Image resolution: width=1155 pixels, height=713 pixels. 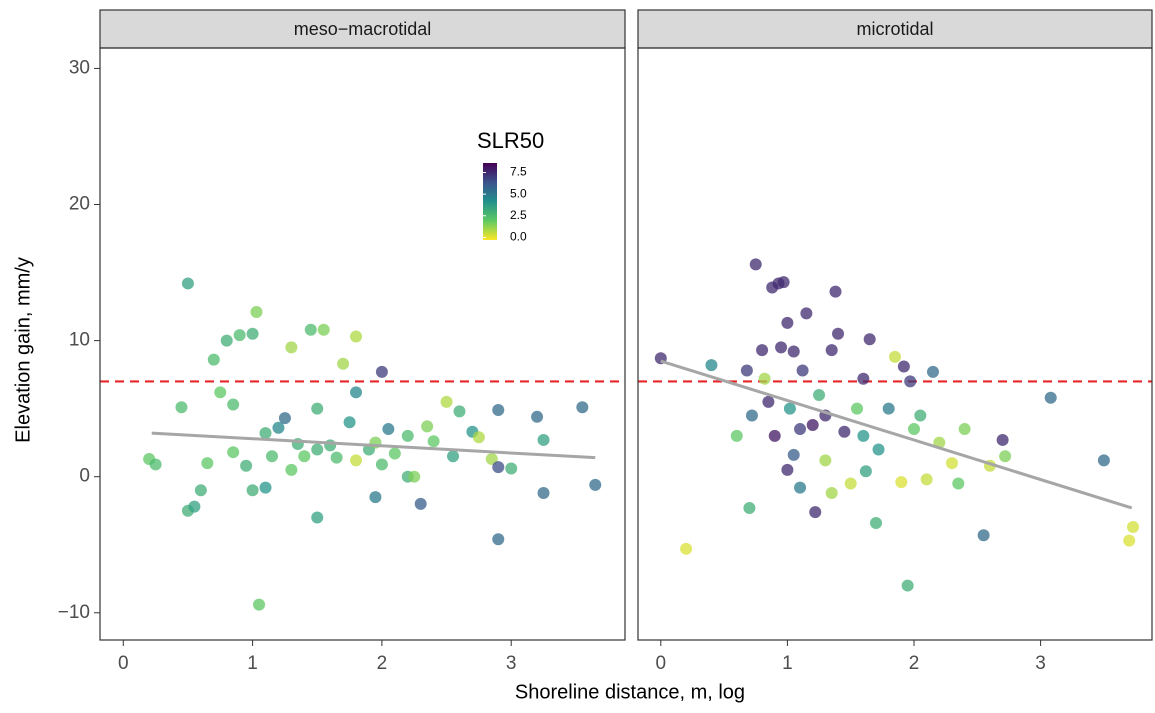 What do you see at coordinates (79, 204) in the screenshot?
I see `y-tick-label: 20` at bounding box center [79, 204].